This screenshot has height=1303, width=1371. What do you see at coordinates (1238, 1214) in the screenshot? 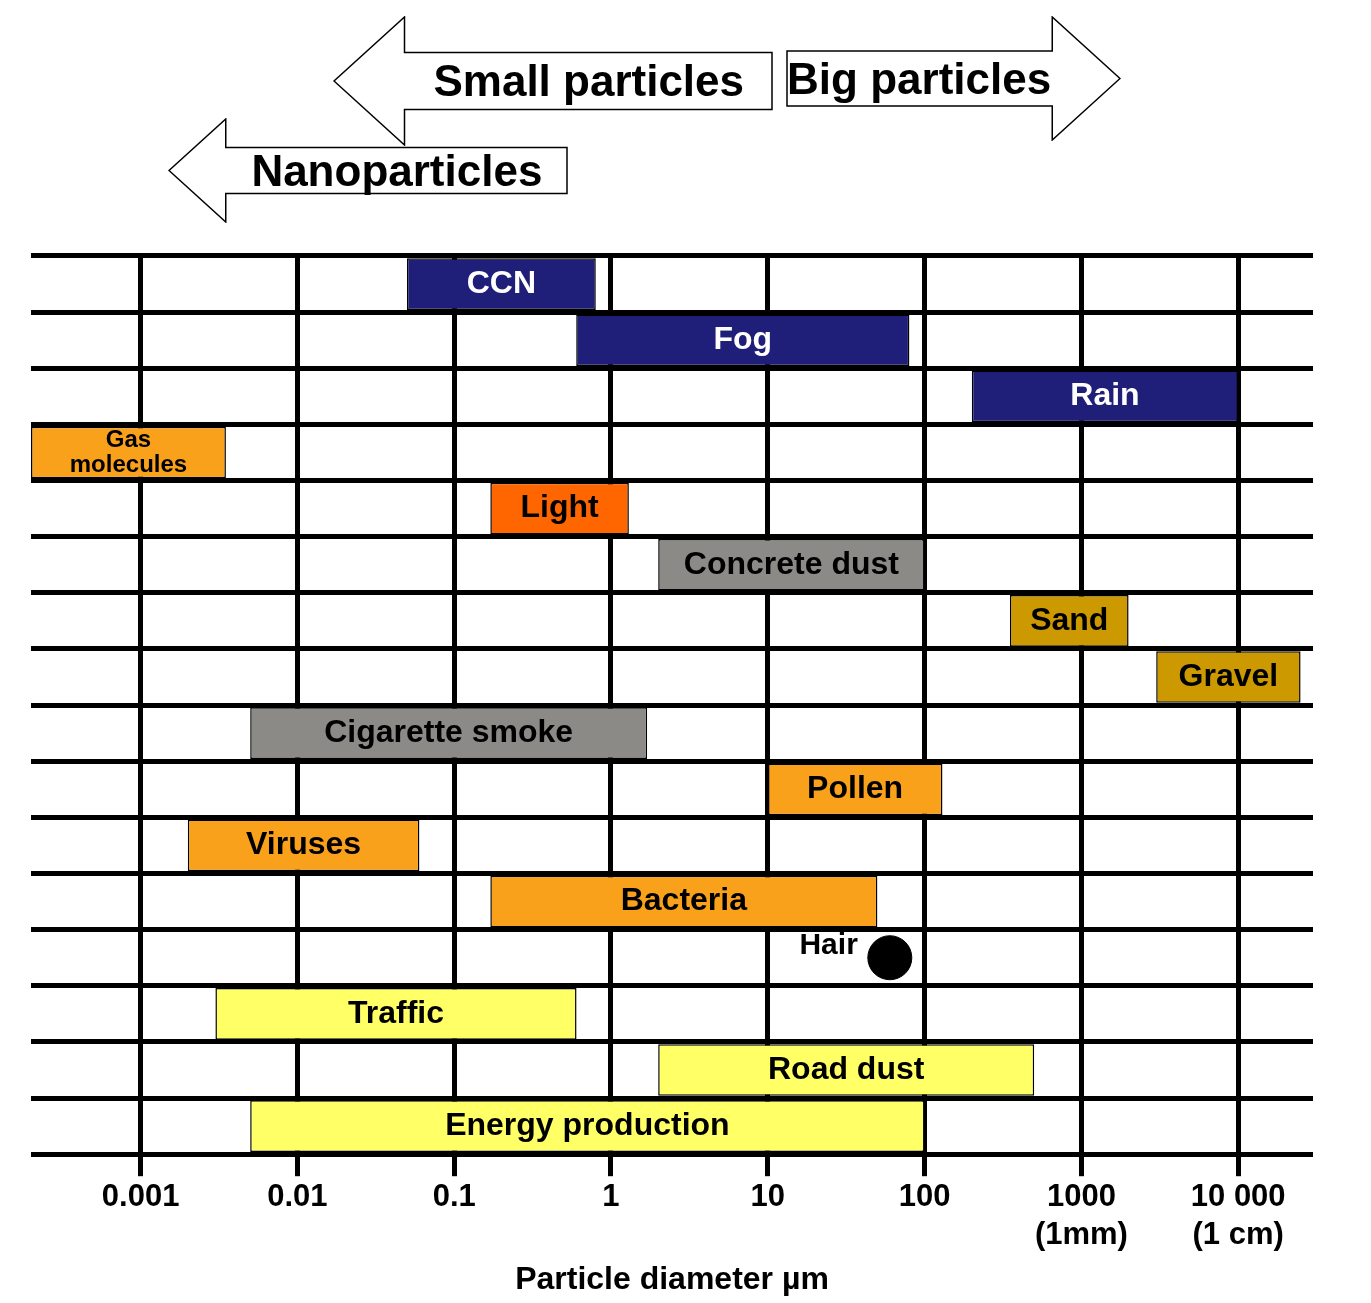
I see `x-tick-label: 10 000 (1 cm)` at bounding box center [1238, 1214].